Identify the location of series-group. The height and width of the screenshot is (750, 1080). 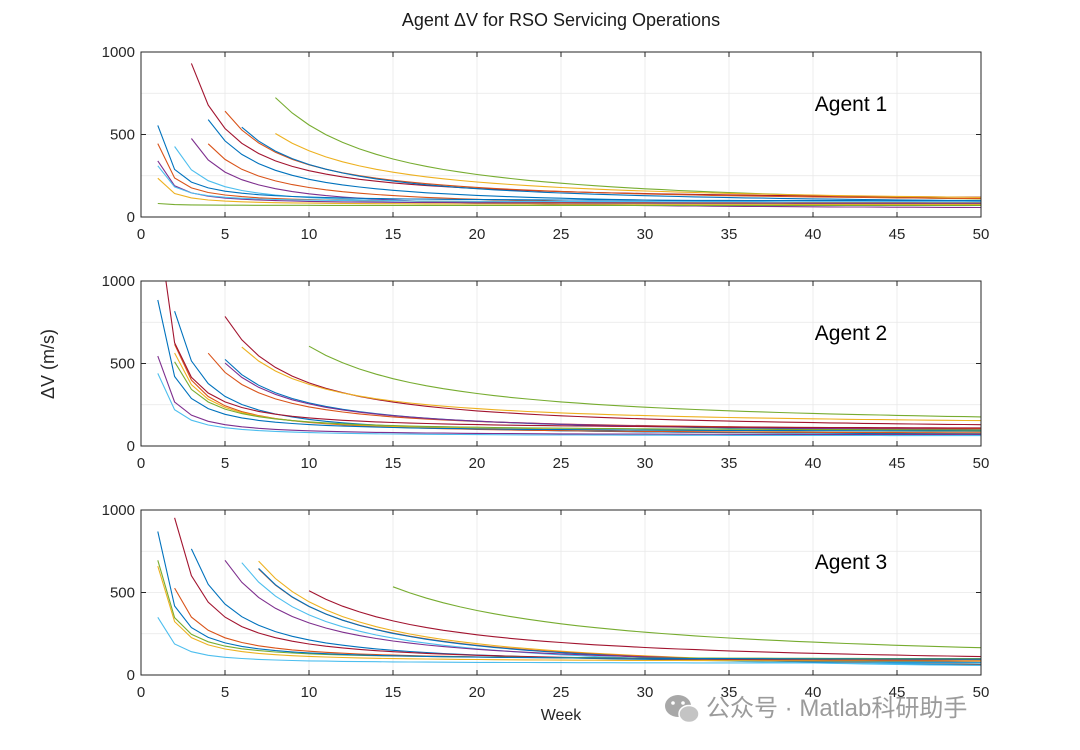
(569, 136).